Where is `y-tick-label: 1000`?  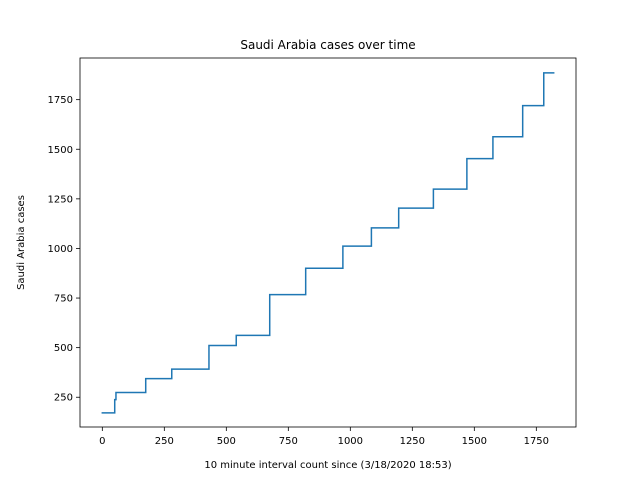
y-tick-label: 1000 is located at coordinates (60, 249).